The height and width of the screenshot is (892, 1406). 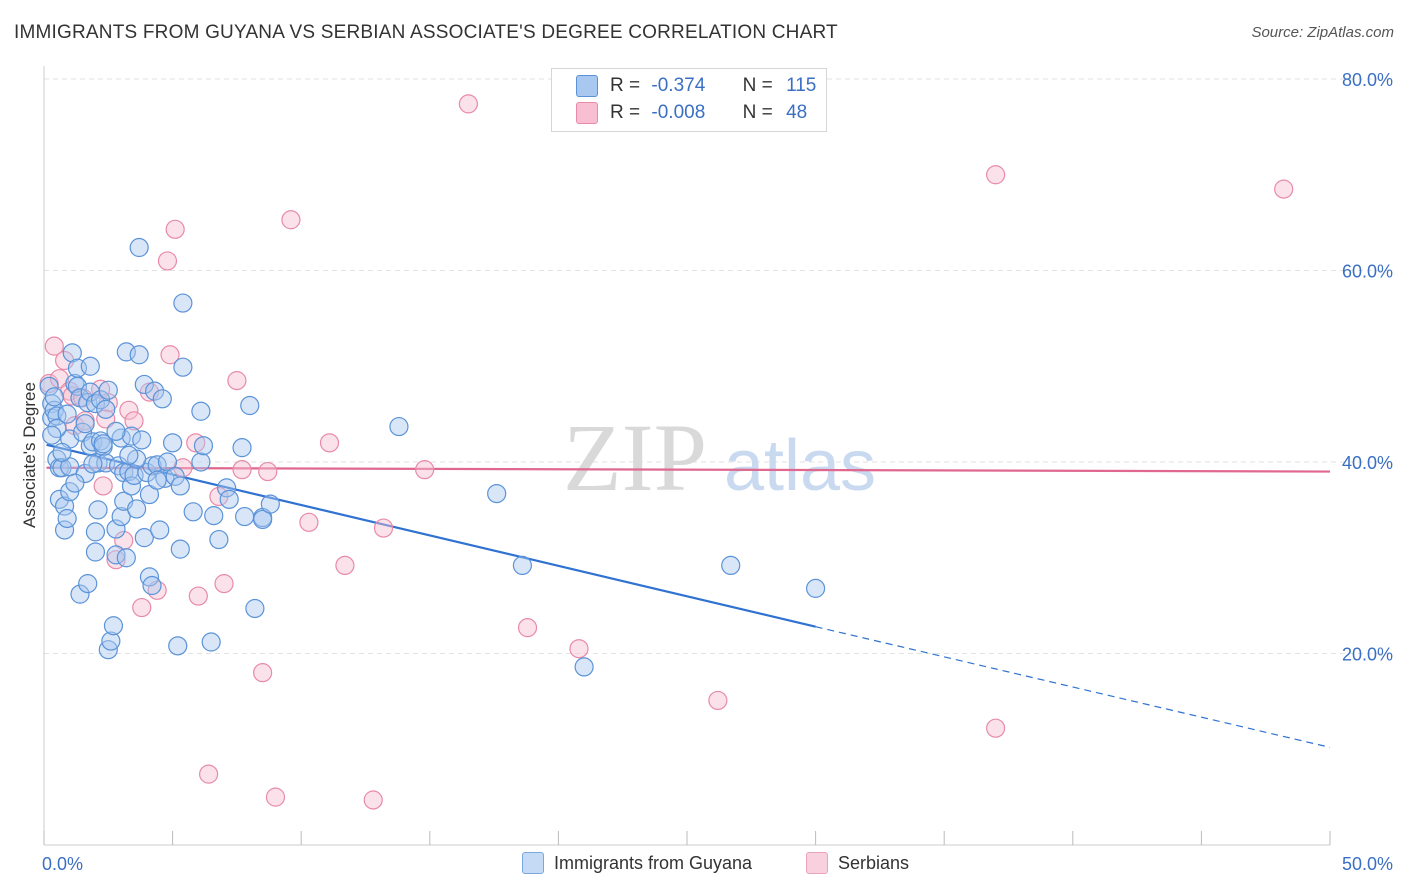 I want to click on r-value-serbians: -0.008, so click(x=678, y=112).